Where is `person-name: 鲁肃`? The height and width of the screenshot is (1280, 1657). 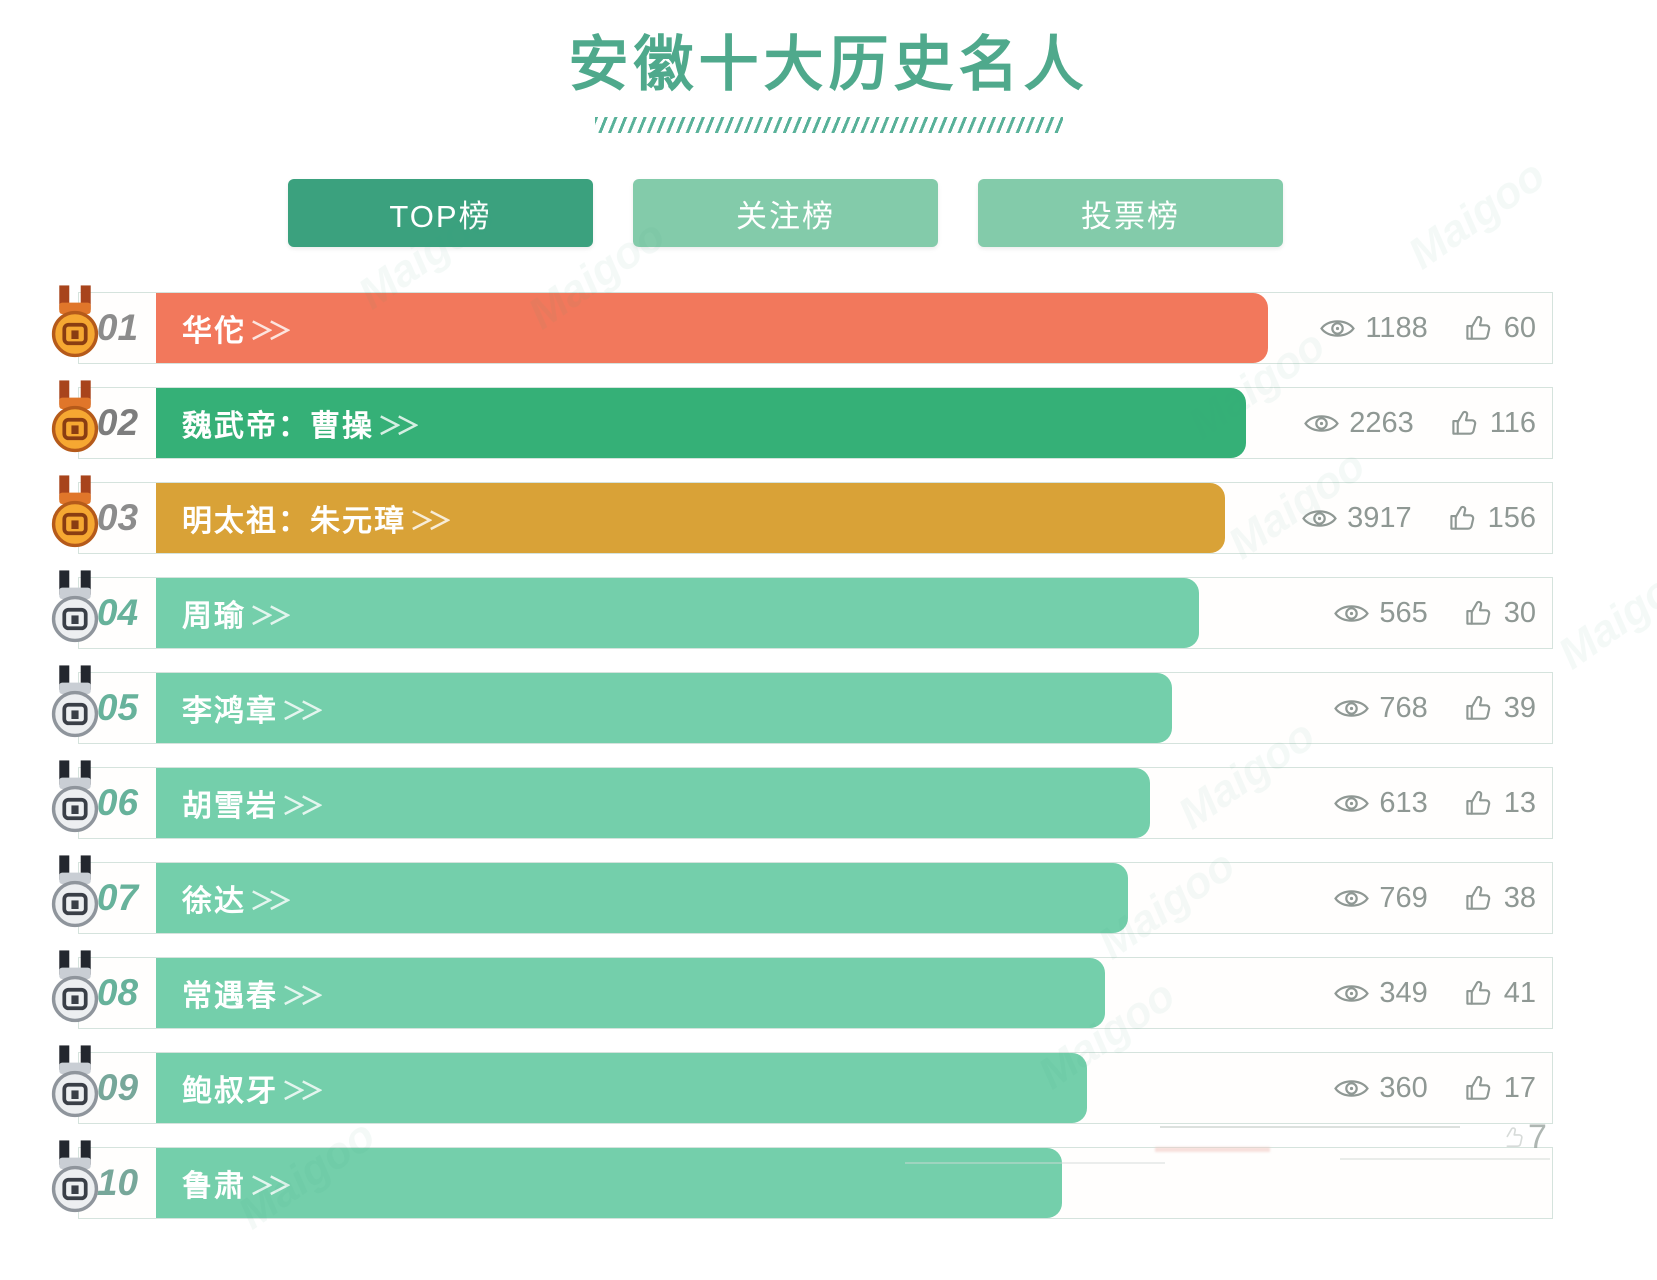 person-name: 鲁肃 is located at coordinates (214, 1186).